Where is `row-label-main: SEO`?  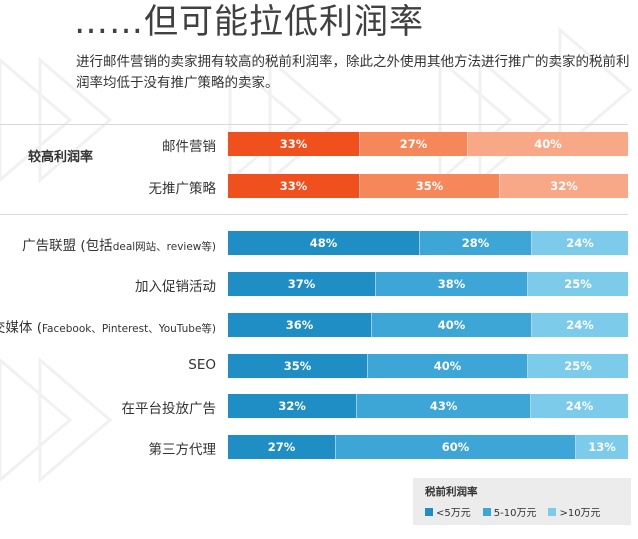 row-label-main: SEO is located at coordinates (202, 365).